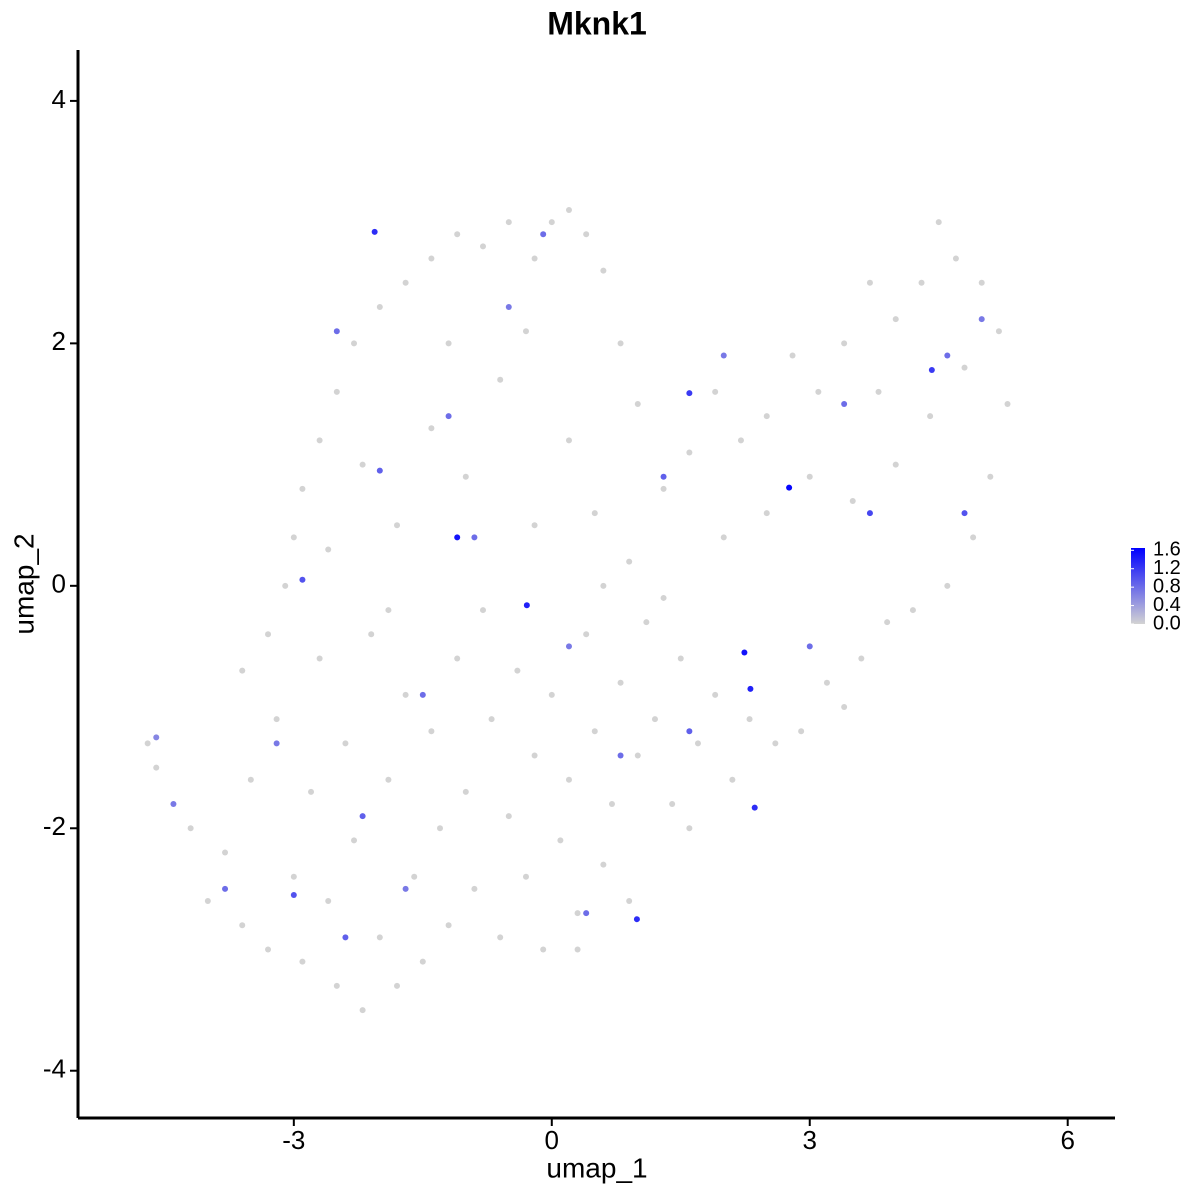 This screenshot has height=1200, width=1200. I want to click on y-tick-label: 2, so click(59, 341).